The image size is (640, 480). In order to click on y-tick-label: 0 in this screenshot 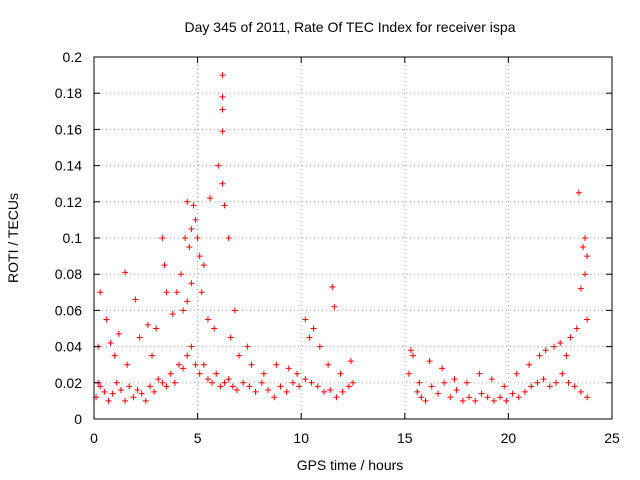, I will do `click(78, 419)`.